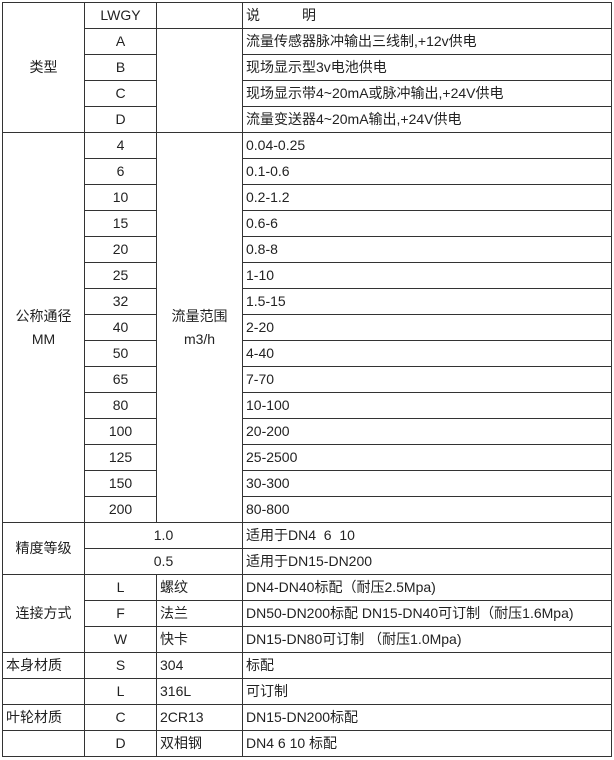  I want to click on body-material-section-label: 本身材质, so click(43, 665).